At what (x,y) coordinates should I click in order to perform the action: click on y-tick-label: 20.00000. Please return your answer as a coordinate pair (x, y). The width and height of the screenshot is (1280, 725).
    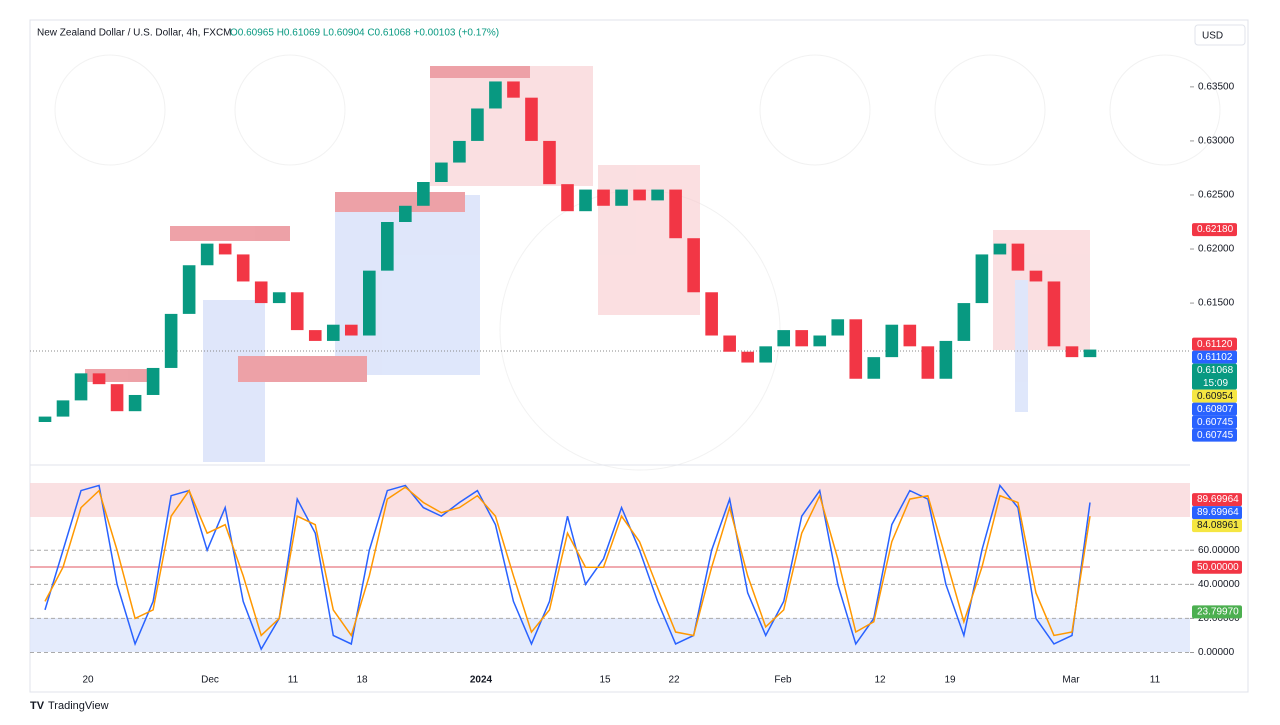
    Looking at the image, I should click on (1219, 618).